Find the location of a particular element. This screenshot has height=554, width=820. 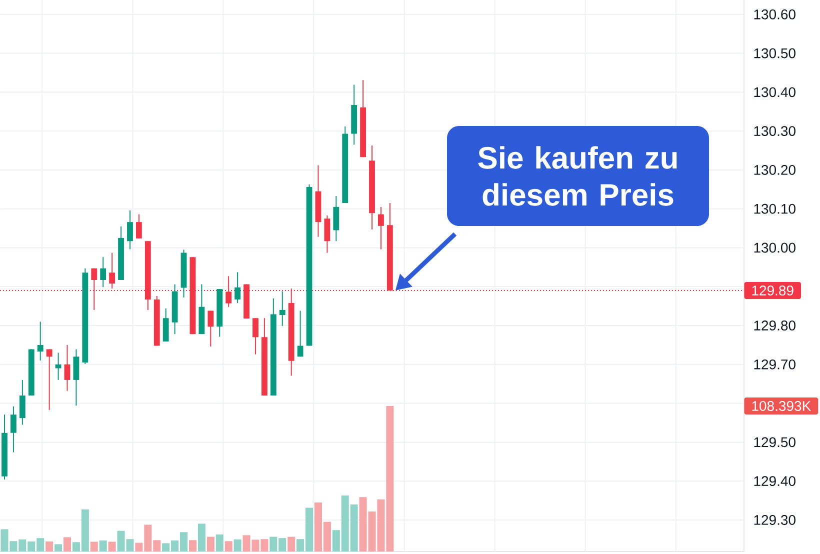

ref-line-label: 129.89 is located at coordinates (773, 291).